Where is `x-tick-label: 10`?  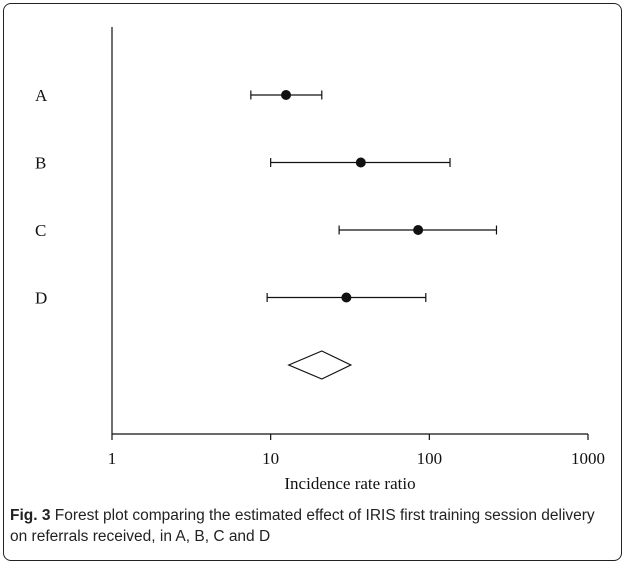 x-tick-label: 10 is located at coordinates (270, 458).